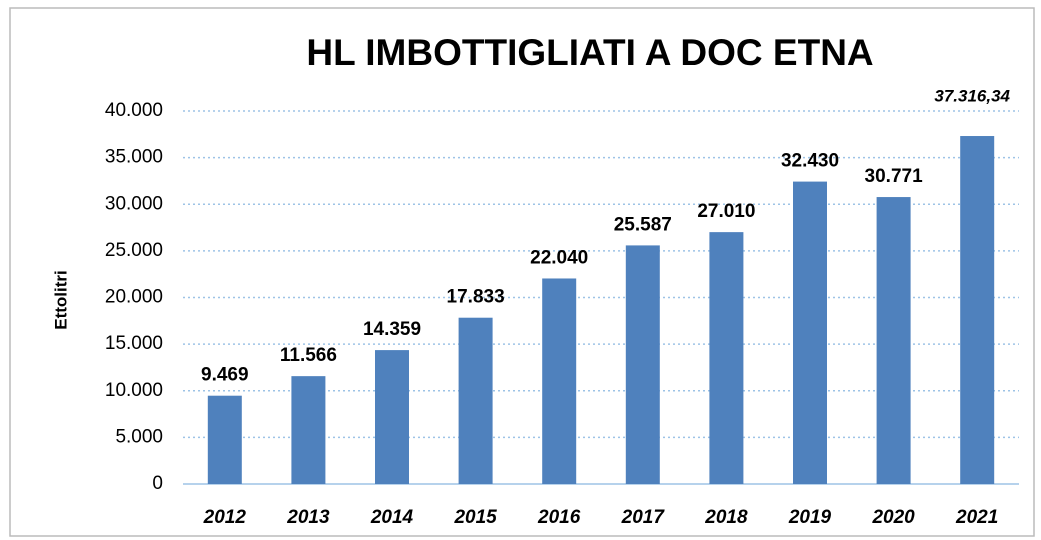 This screenshot has height=540, width=1041. I want to click on data-label: 30.771, so click(894, 176).